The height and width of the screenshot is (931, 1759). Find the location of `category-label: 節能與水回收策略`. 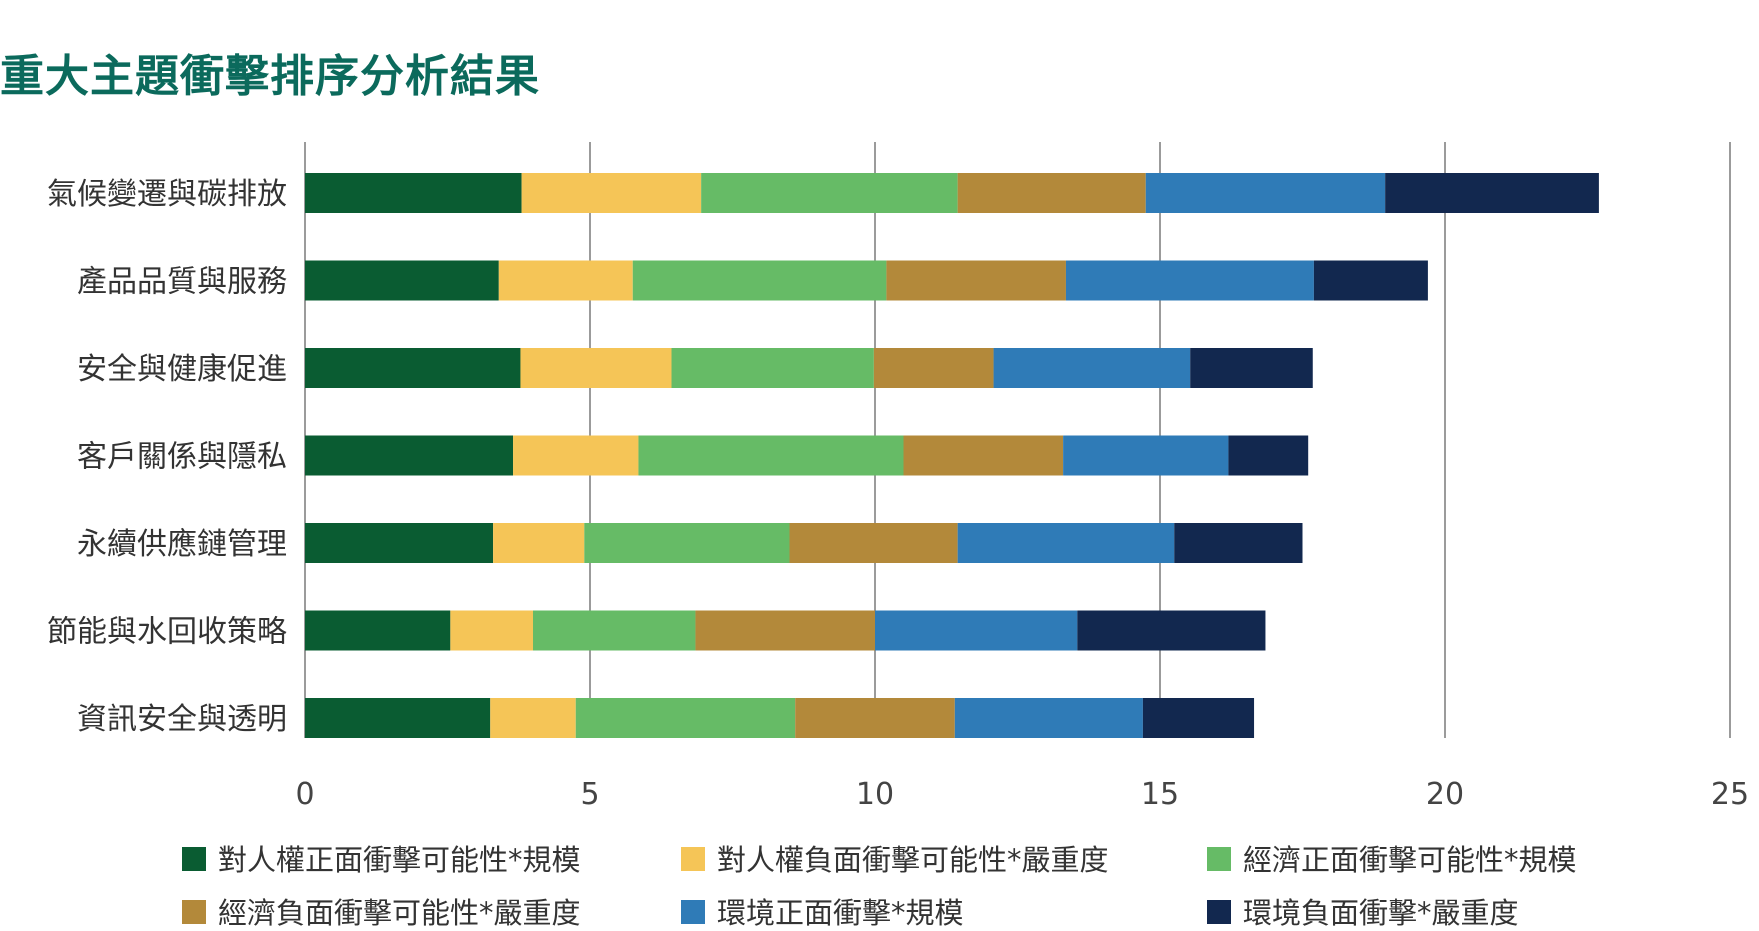

category-label: 節能與水回收策略 is located at coordinates (167, 632).